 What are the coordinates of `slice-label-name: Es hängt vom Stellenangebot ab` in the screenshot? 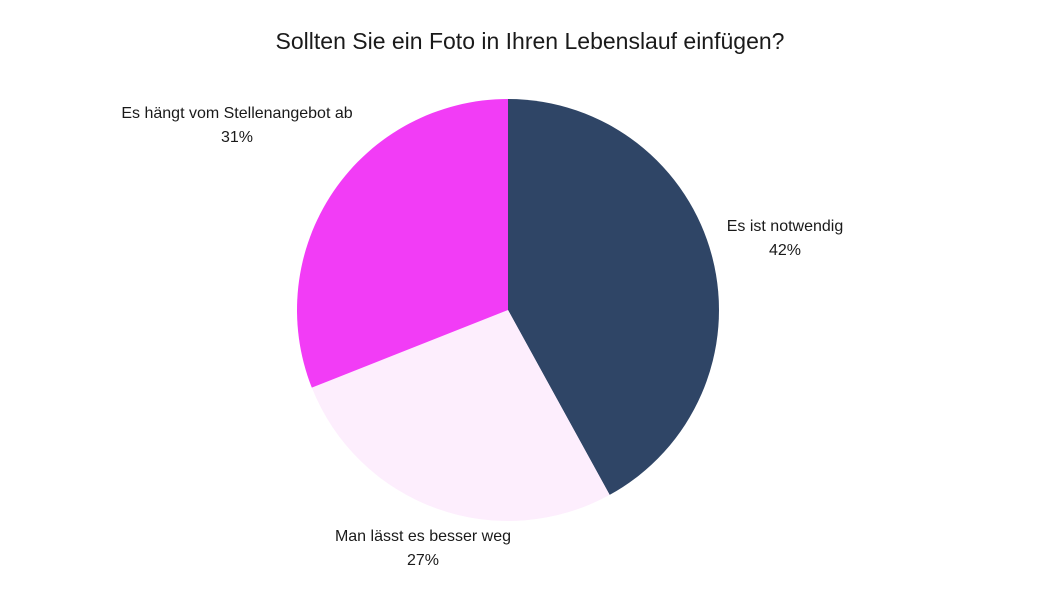 It's located at (237, 113).